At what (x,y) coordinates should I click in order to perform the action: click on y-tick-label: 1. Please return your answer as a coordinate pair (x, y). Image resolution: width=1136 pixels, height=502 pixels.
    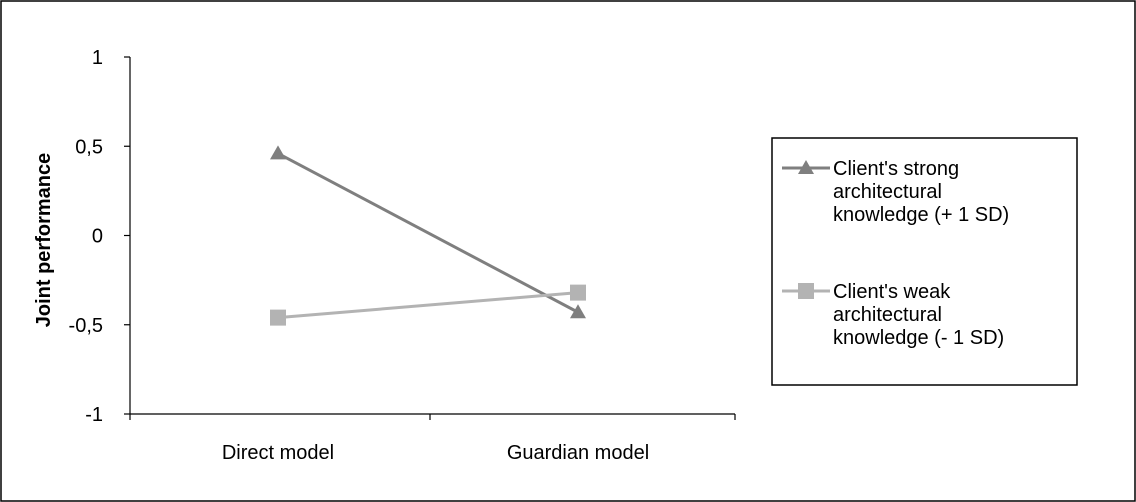
    Looking at the image, I should click on (97, 58).